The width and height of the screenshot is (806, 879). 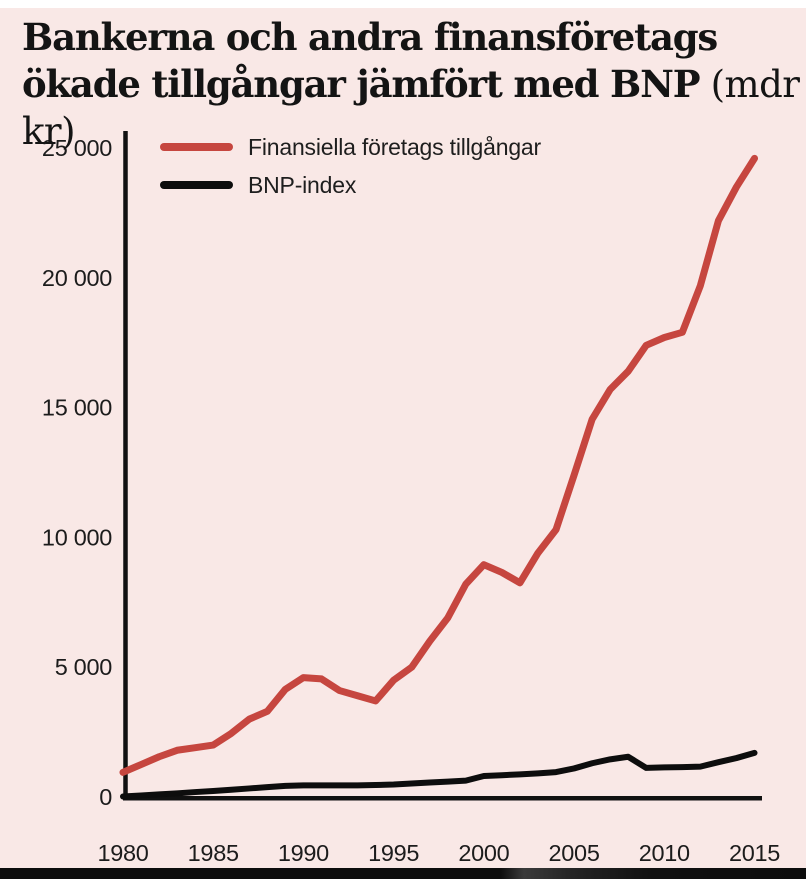 What do you see at coordinates (105, 797) in the screenshot?
I see `y-tick-label-0: 0` at bounding box center [105, 797].